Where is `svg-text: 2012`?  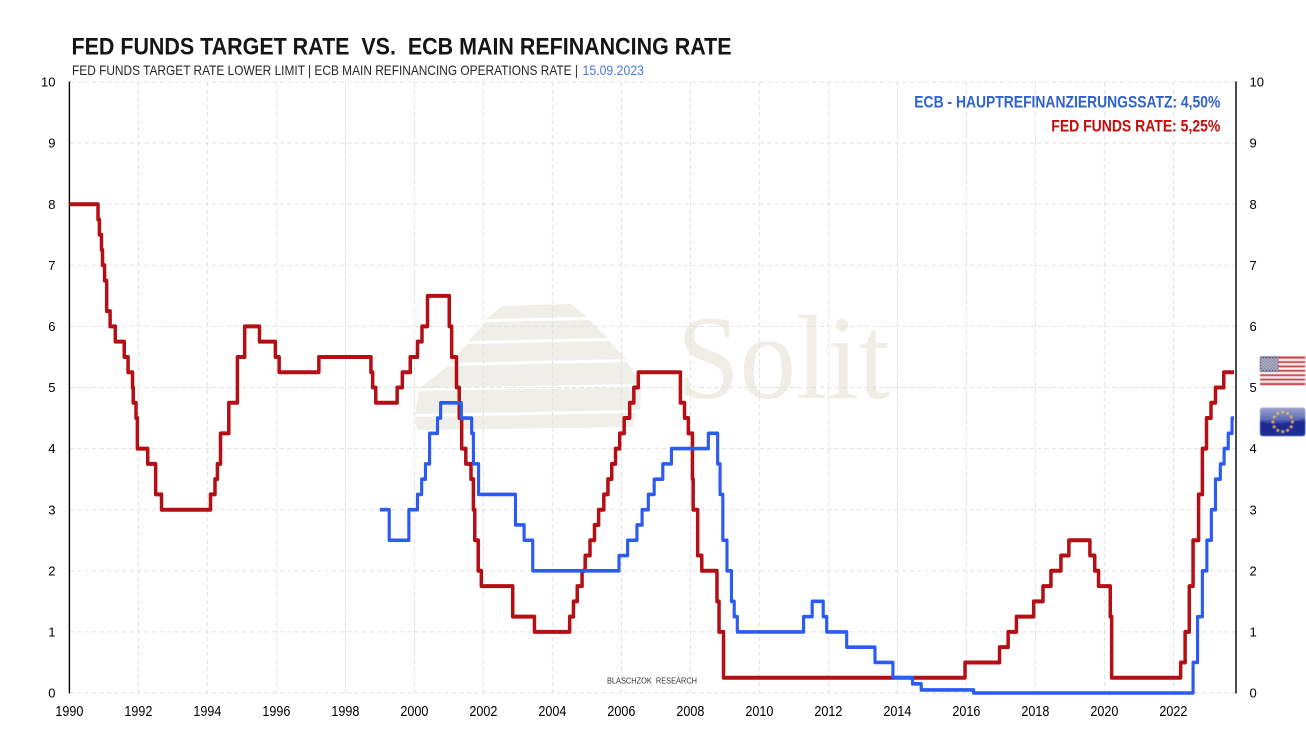 svg-text: 2012 is located at coordinates (828, 712).